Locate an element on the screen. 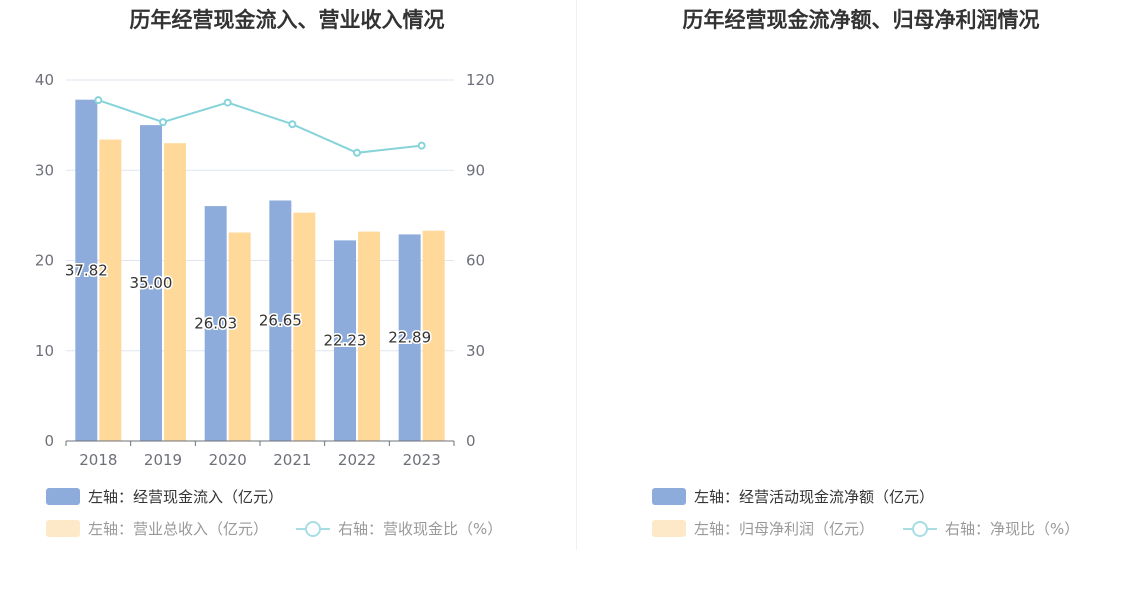 Image resolution: width=1148 pixels, height=589 pixels. legend-item-ratio: 右轴：营收现金比（%） is located at coordinates (399, 528).